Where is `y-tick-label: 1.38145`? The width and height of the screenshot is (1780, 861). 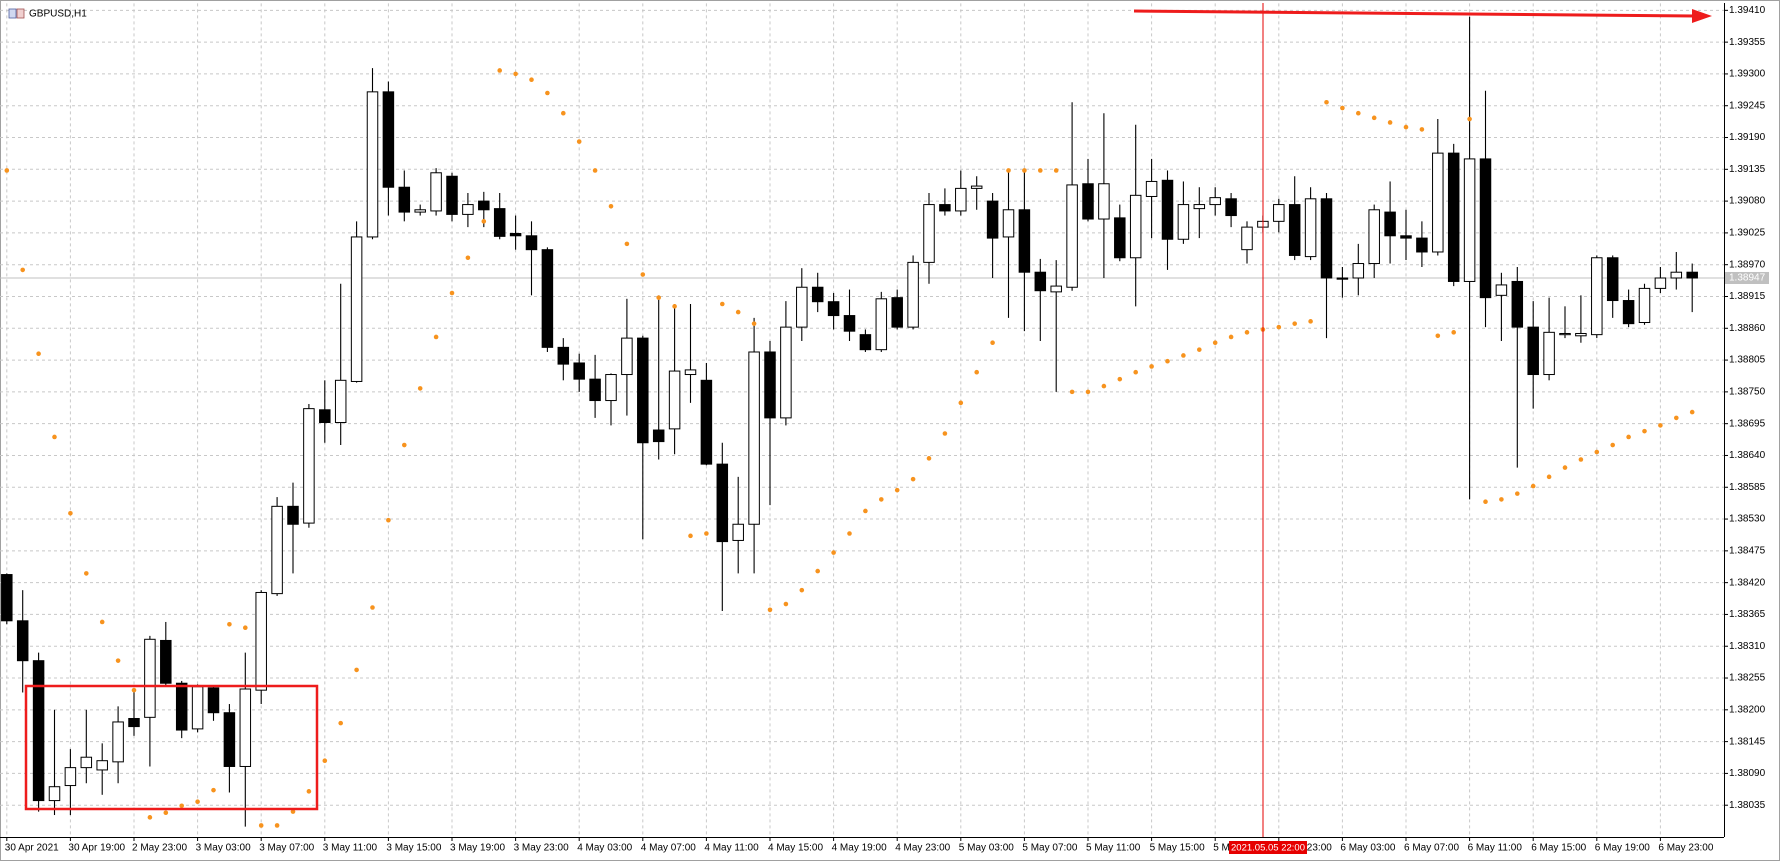
y-tick-label: 1.38145 is located at coordinates (1747, 741).